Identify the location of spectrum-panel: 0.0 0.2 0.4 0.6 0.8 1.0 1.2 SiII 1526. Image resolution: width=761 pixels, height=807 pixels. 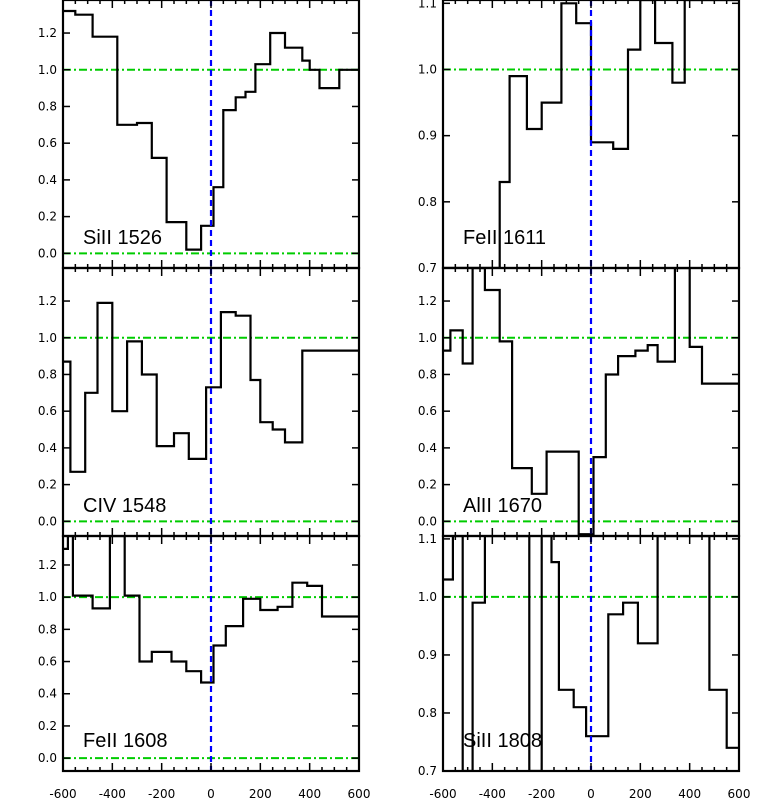
(199, 135).